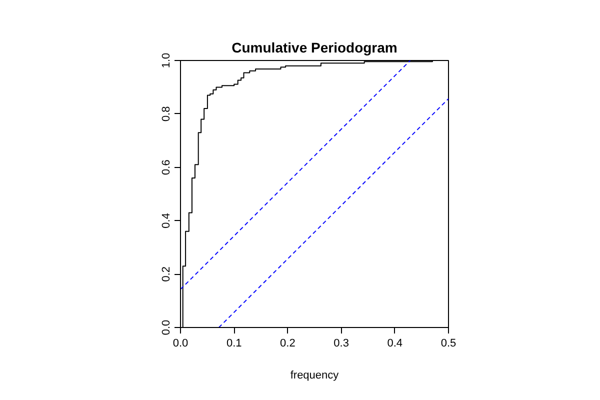  What do you see at coordinates (166, 167) in the screenshot?
I see `y-tick-label: 0.6` at bounding box center [166, 167].